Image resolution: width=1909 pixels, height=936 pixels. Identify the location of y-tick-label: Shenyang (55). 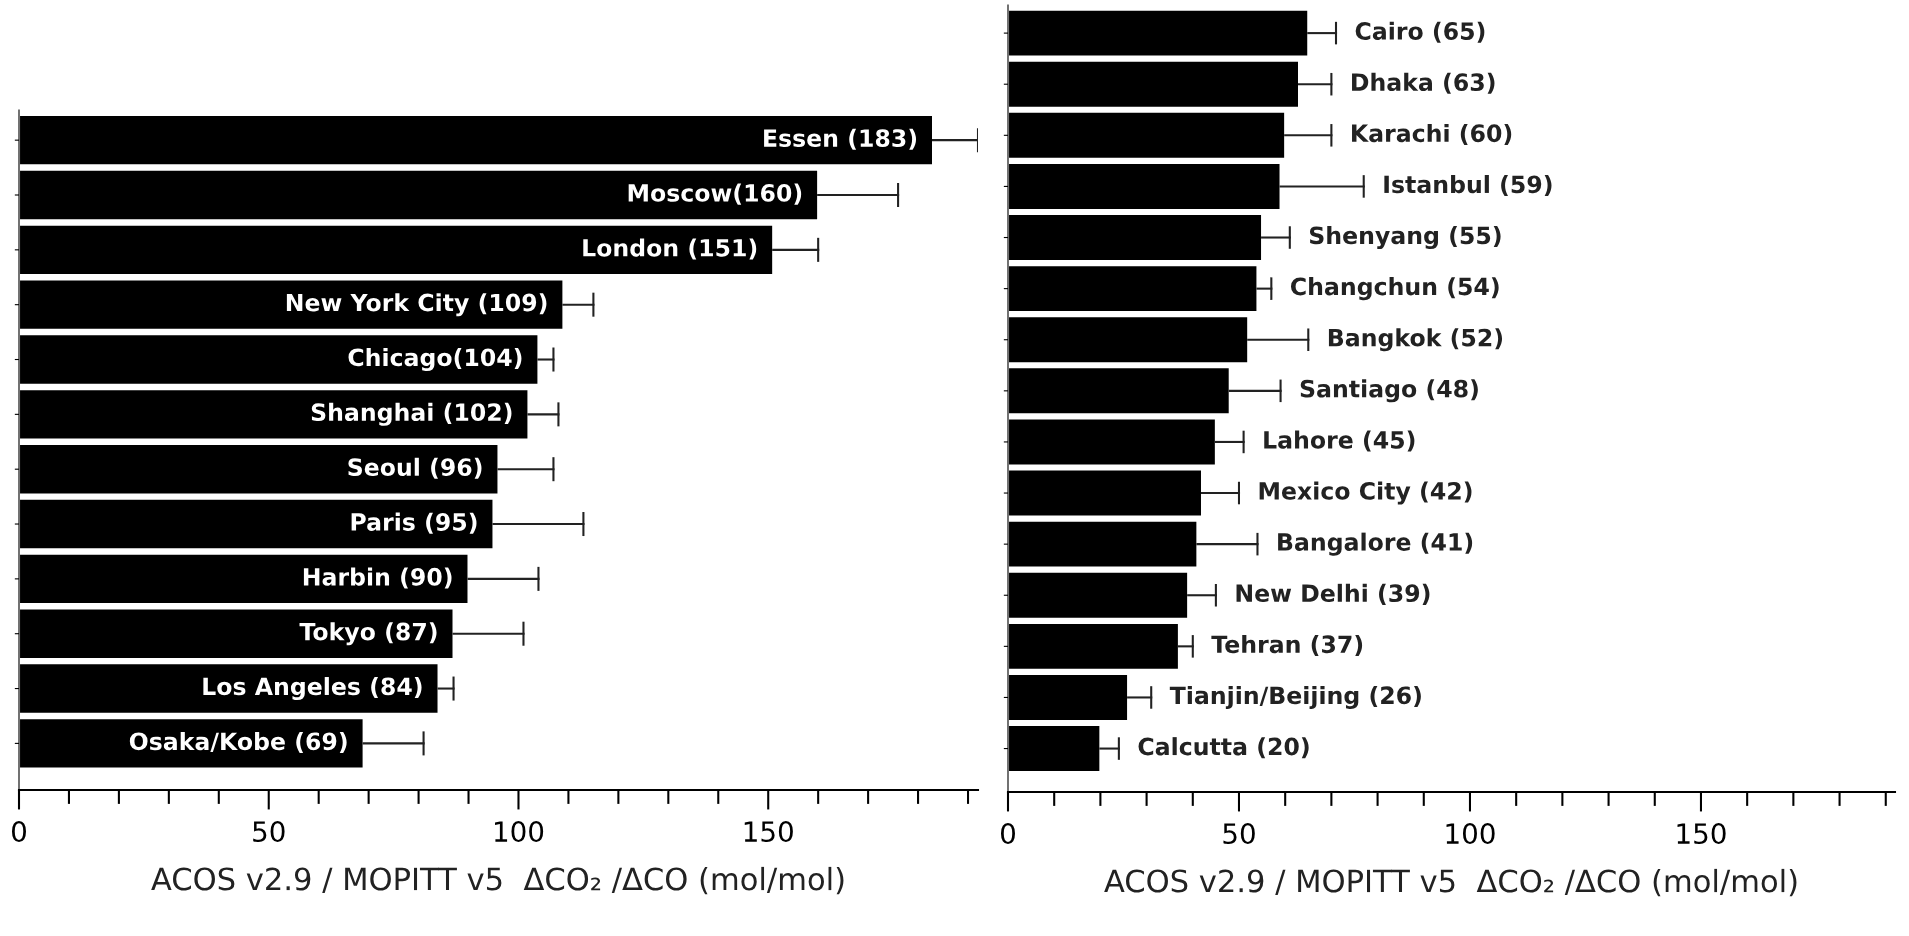
(1405, 238).